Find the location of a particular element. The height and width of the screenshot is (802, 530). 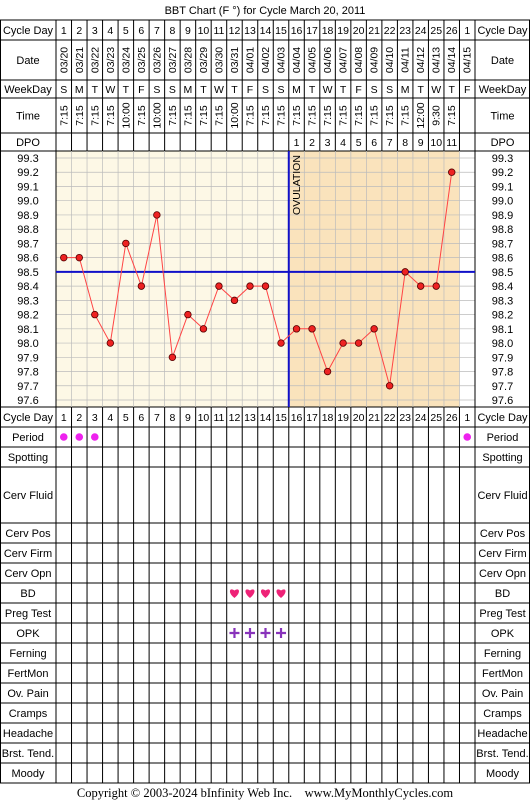

row-headache-label-left: Headache is located at coordinates (28, 734).